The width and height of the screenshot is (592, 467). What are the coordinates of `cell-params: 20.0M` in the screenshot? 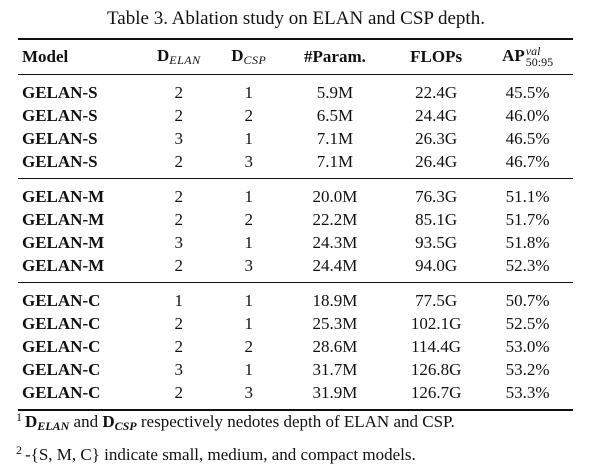 It's located at (334, 193).